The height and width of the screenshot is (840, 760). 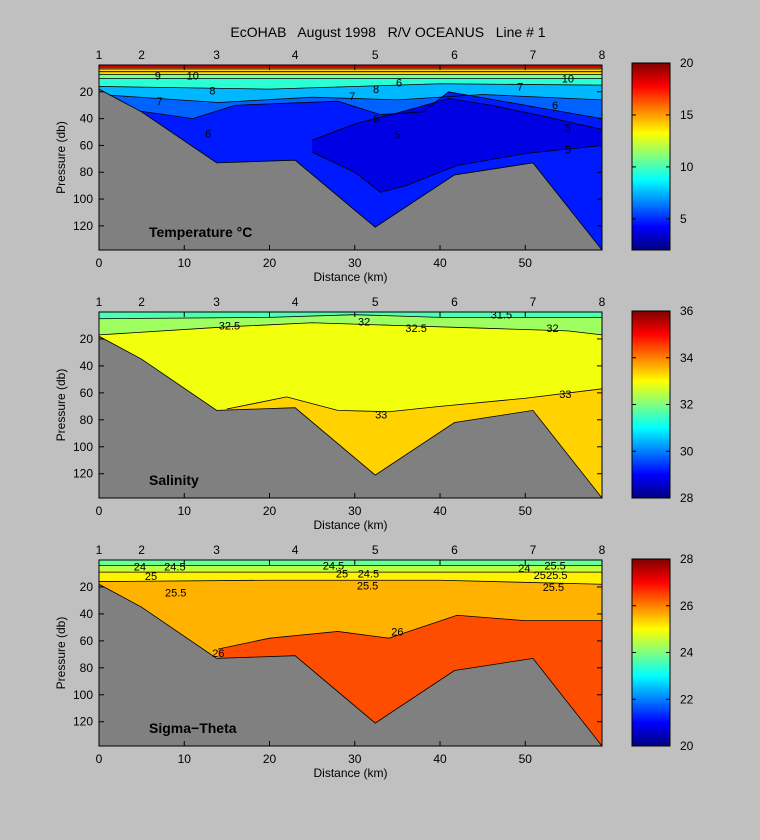 What do you see at coordinates (174, 568) in the screenshot?
I see `contour-label: 24.5` at bounding box center [174, 568].